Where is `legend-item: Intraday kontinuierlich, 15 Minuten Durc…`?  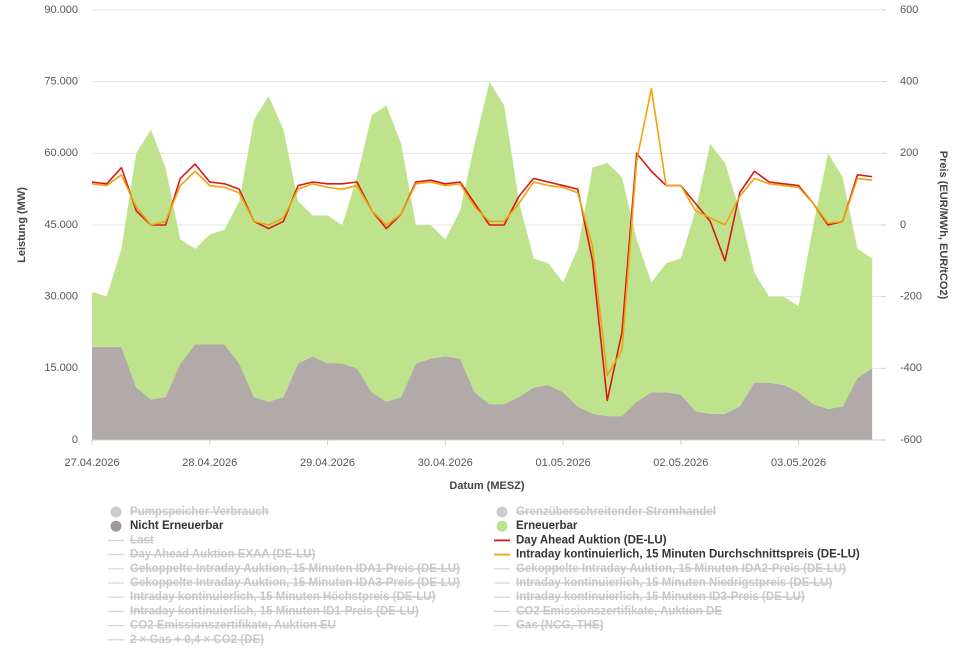 legend-item: Intraday kontinuierlich, 15 Minuten Durc… is located at coordinates (677, 555).